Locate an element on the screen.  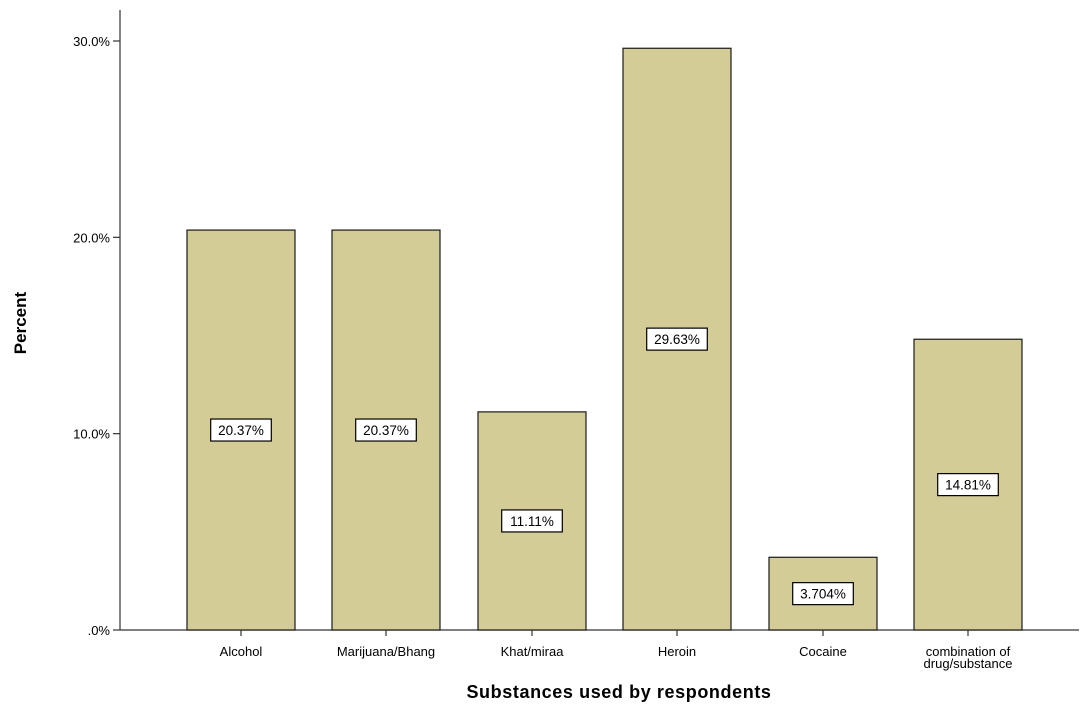
bar-data-label-text: 14.81% is located at coordinates (968, 485).